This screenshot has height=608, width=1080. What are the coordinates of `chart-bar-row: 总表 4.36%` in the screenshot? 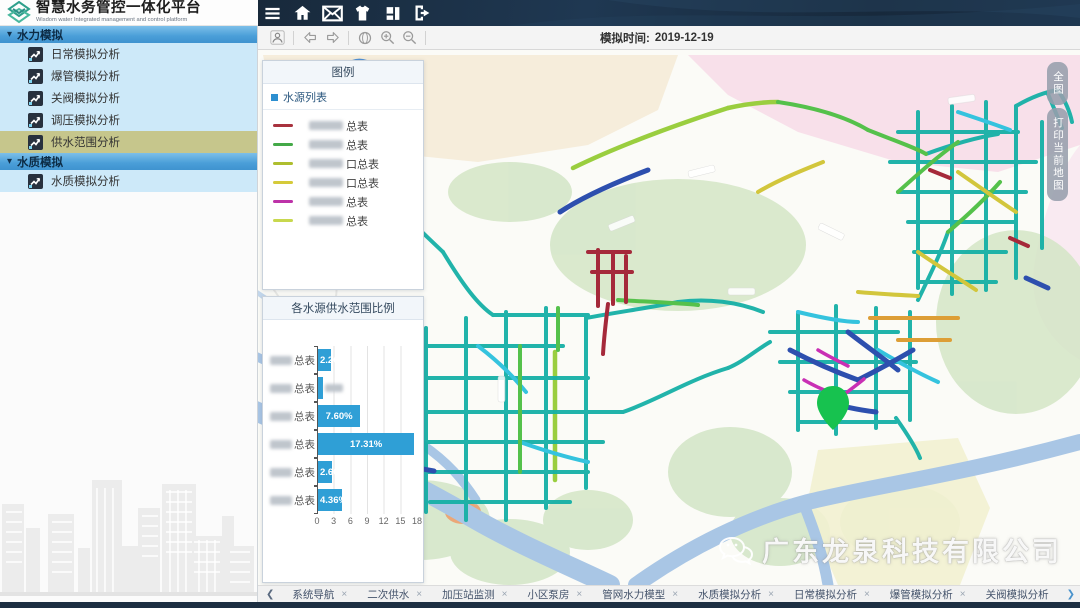 It's located at (343, 500).